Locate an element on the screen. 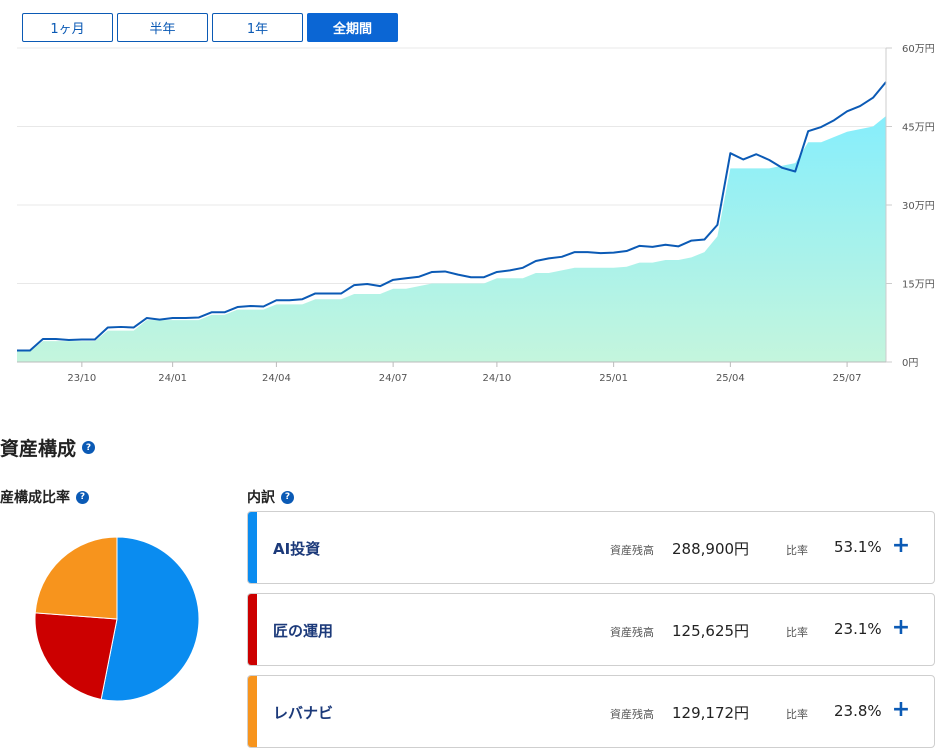 This screenshot has width=940, height=750. balance-value: 129,172円 is located at coordinates (711, 713).